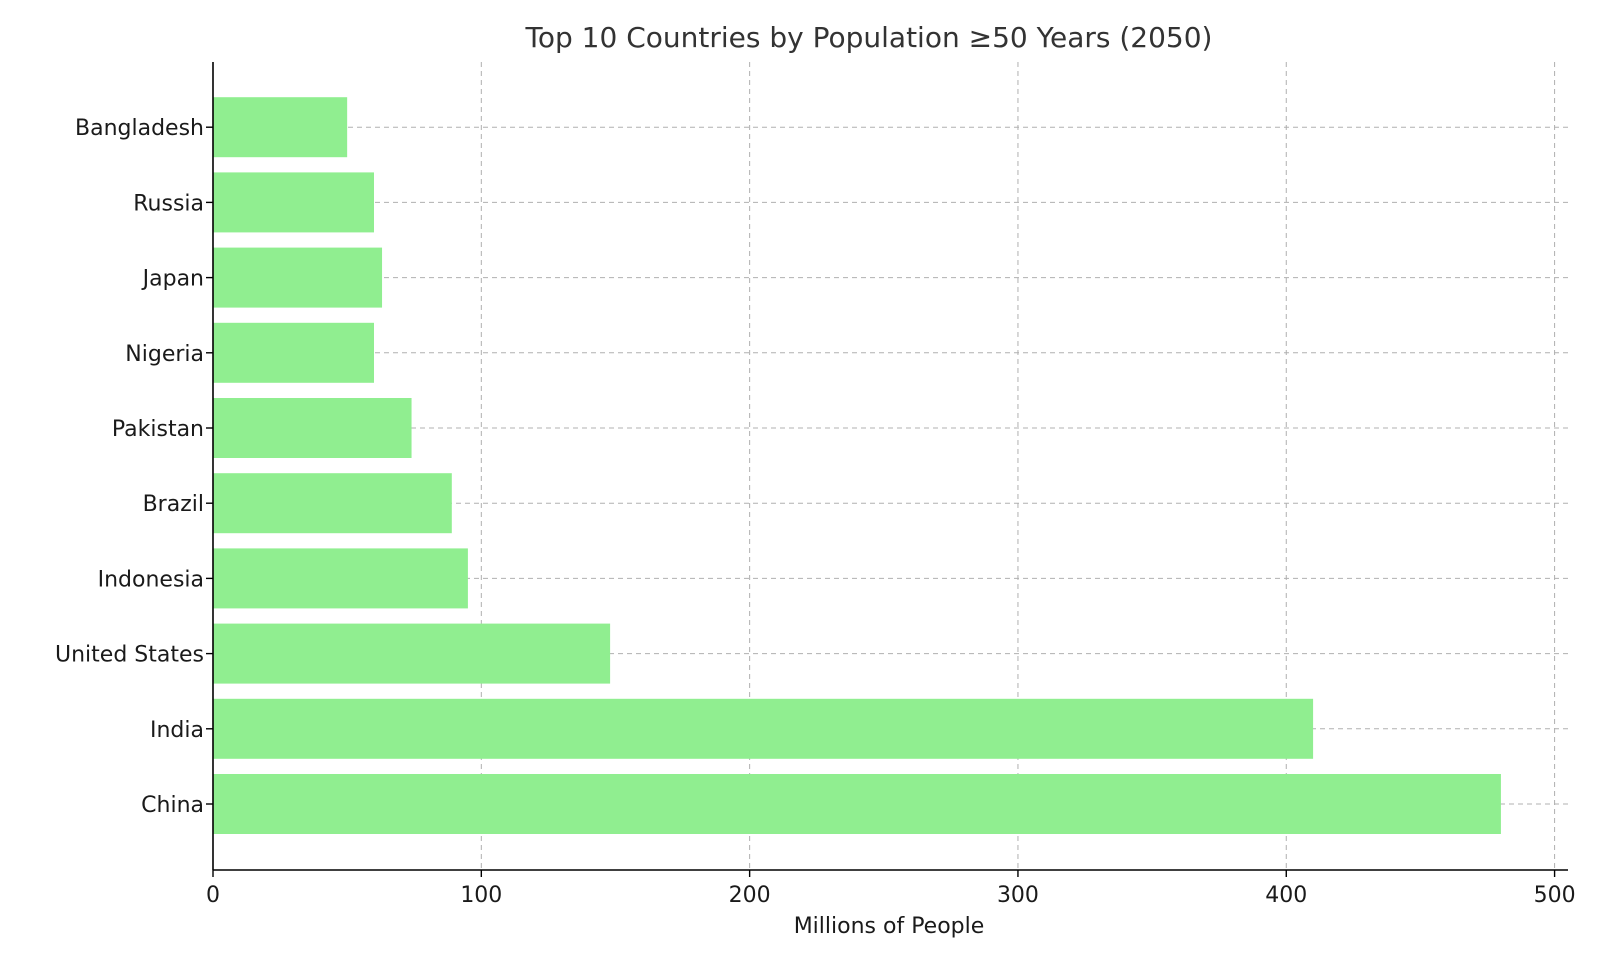  What do you see at coordinates (412, 653) in the screenshot?
I see `bar-united-states` at bounding box center [412, 653].